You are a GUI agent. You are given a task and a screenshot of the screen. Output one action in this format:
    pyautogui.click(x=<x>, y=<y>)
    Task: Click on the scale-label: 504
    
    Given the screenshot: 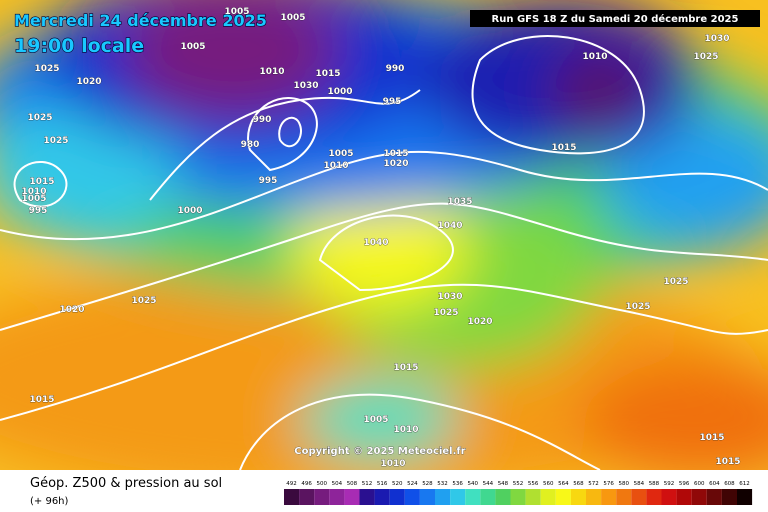 What is the action you would take?
    pyautogui.click(x=337, y=484)
    